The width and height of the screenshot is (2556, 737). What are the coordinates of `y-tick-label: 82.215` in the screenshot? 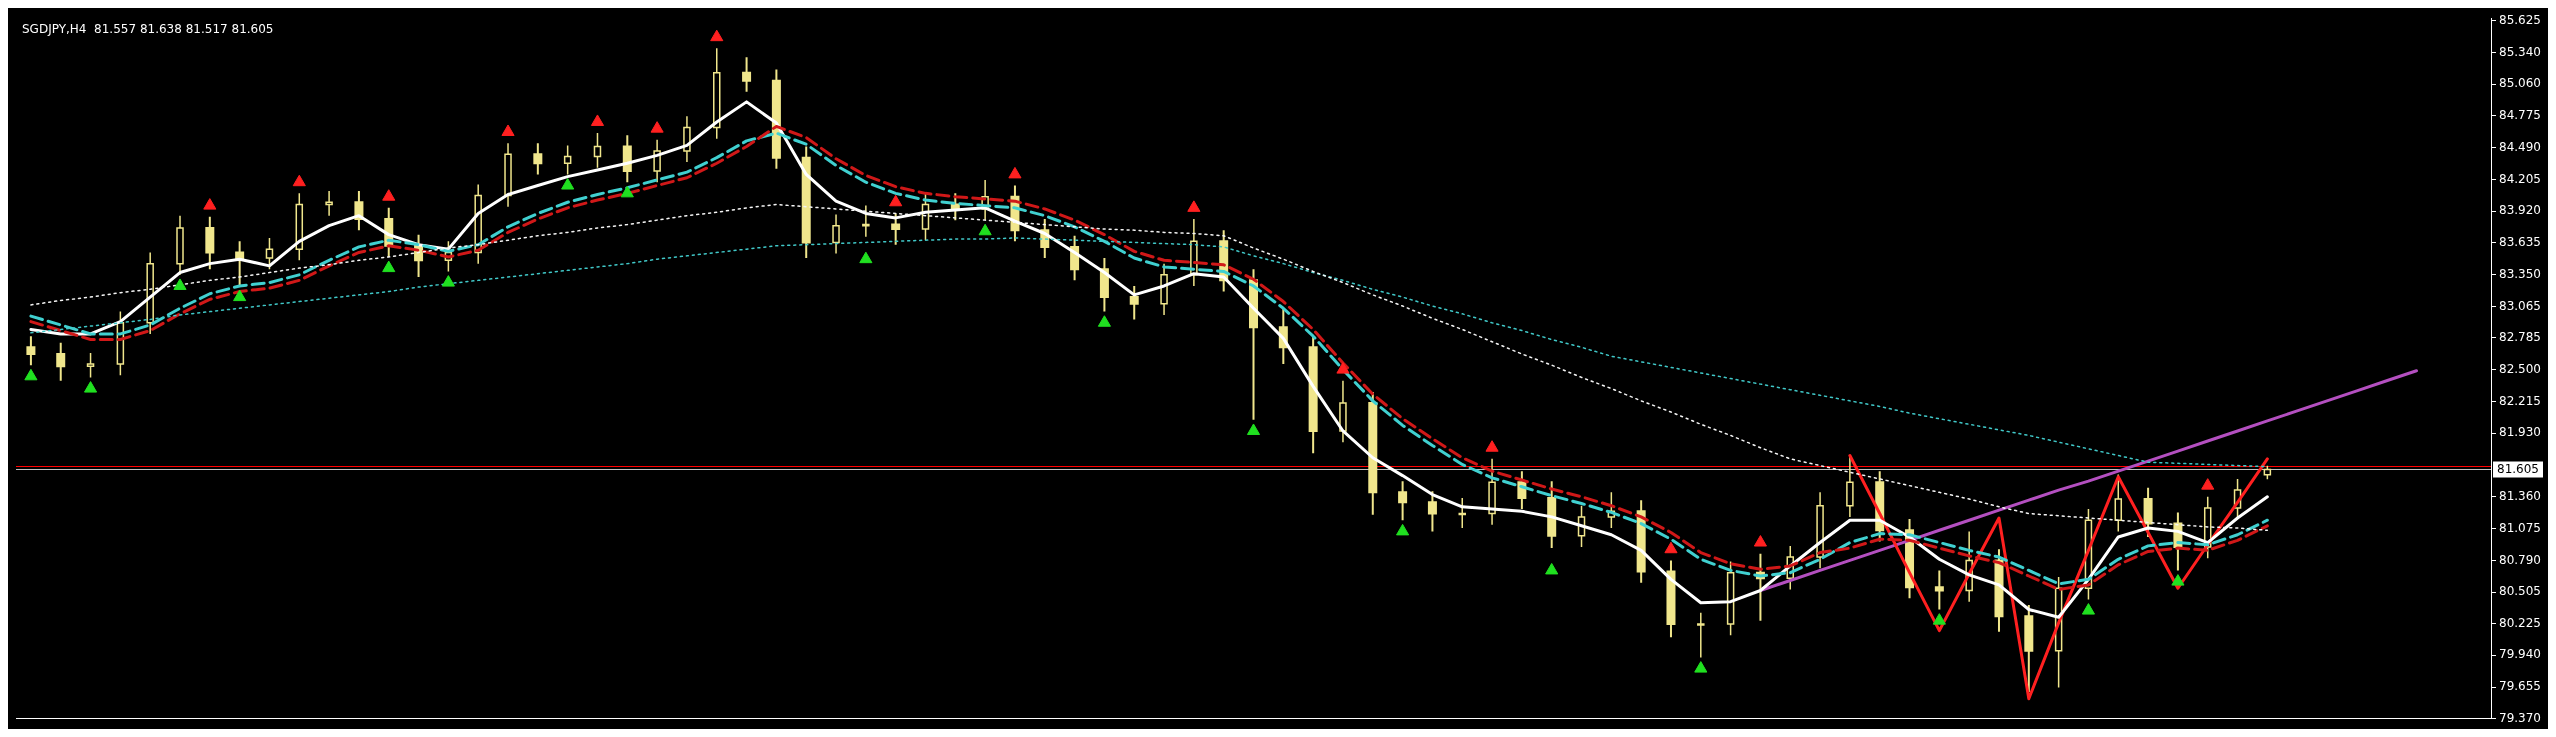 It's located at (2520, 400).